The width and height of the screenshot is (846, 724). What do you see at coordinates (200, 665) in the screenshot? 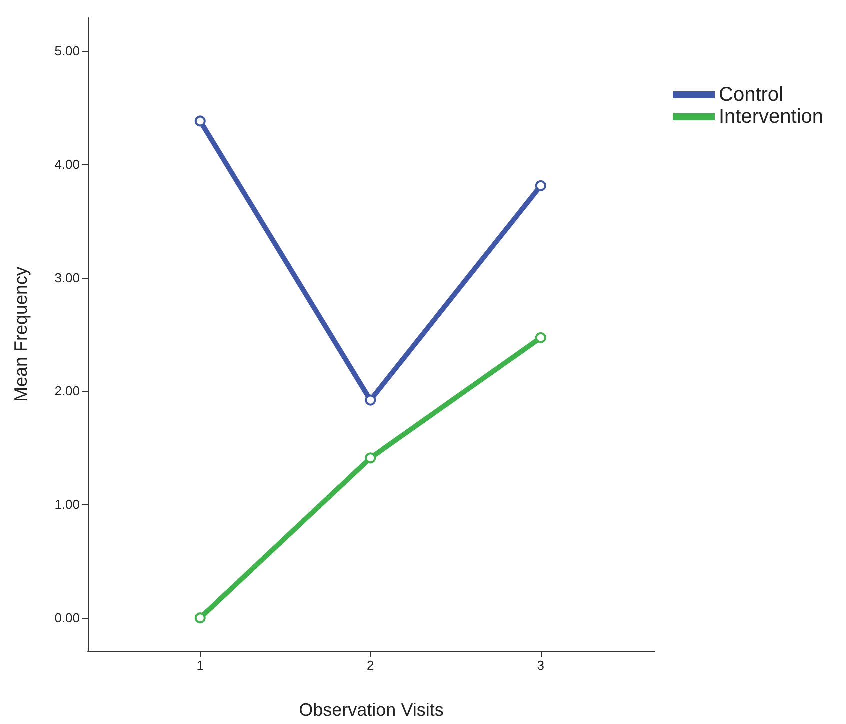
I see `x-tick-label: 1` at bounding box center [200, 665].